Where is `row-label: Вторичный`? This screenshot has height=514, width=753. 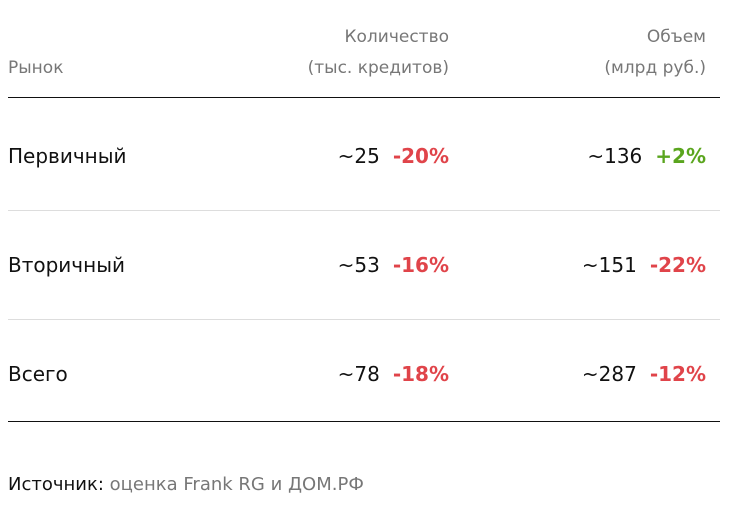 row-label: Вторичный is located at coordinates (138, 264).